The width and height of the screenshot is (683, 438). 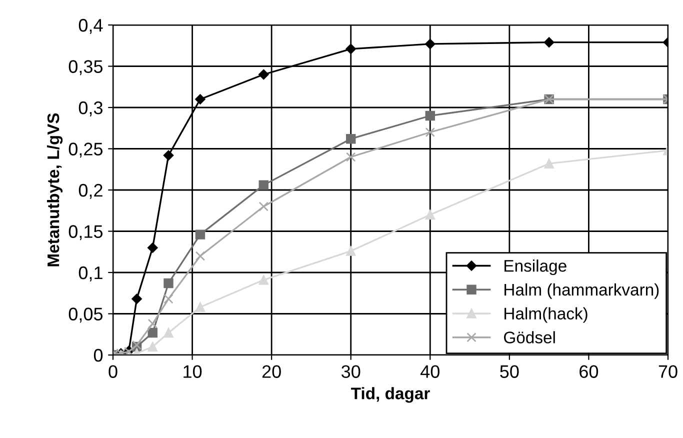 I want to click on y-tick-label: 0, so click(x=98, y=355).